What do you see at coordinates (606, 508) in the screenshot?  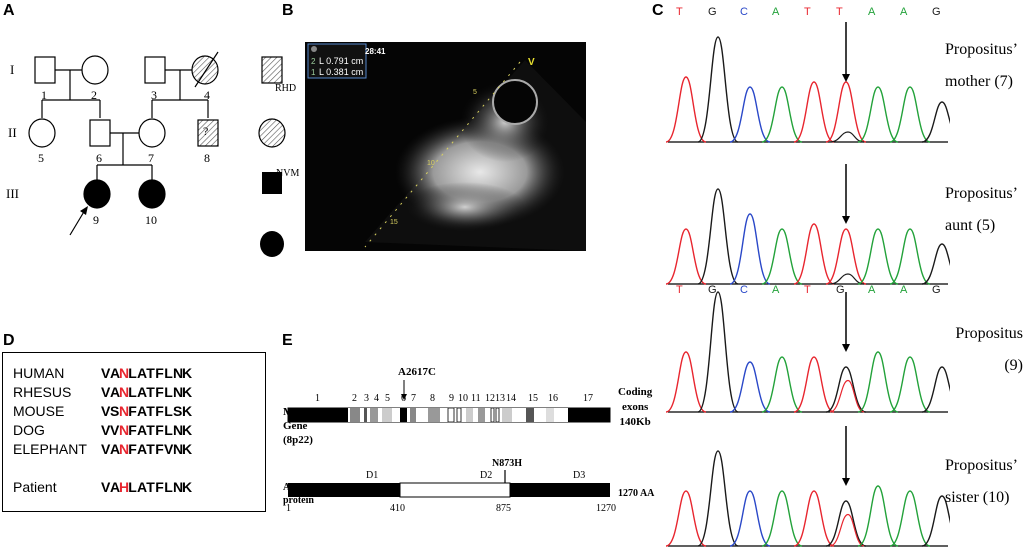 I see `tick-1270: 1270` at bounding box center [606, 508].